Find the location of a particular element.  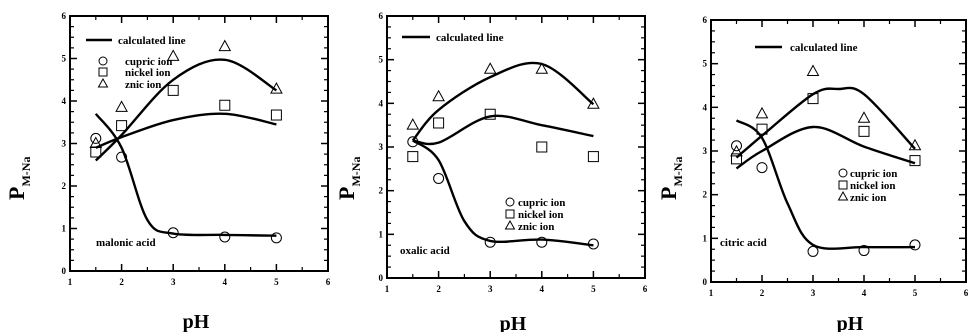

acid-annotation: citric acid is located at coordinates (743, 243).